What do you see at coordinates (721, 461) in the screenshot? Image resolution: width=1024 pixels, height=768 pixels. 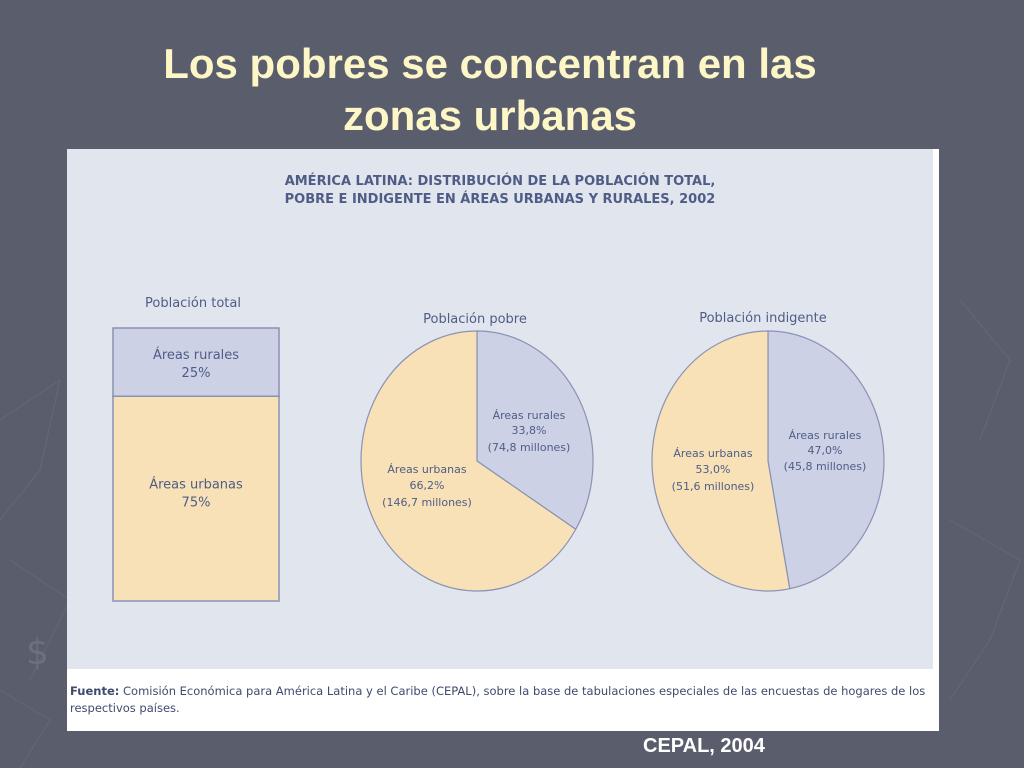 I see `pie-slice-indigent-urban` at bounding box center [721, 461].